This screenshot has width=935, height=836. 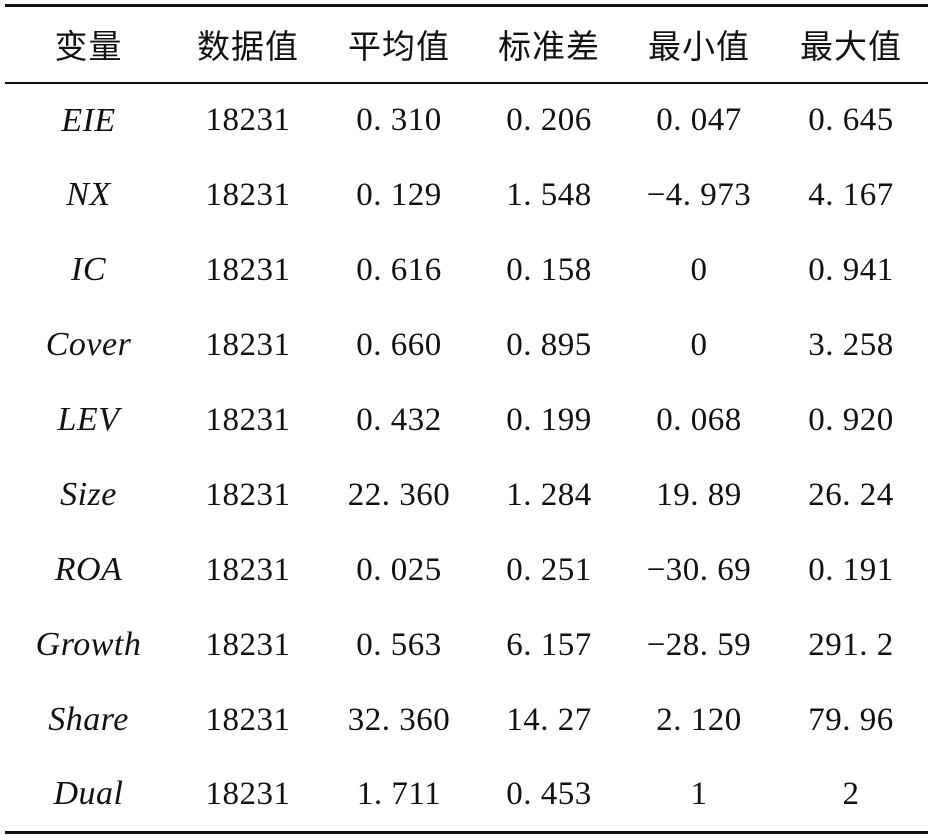 I want to click on row-std: 0. 206, so click(x=549, y=120).